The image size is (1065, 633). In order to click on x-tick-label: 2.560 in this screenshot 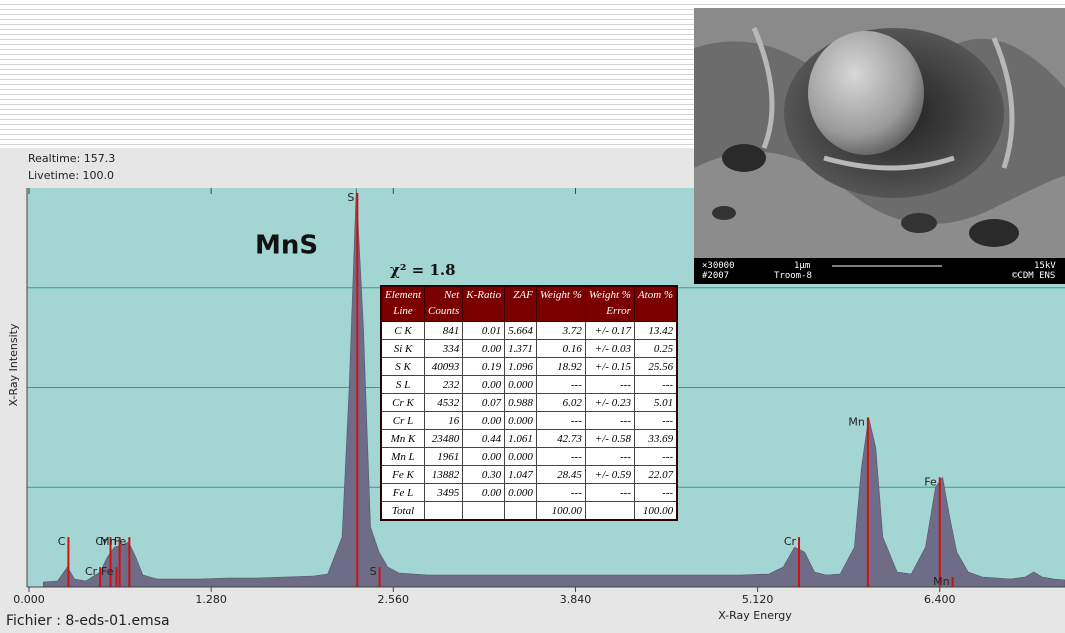, I will do `click(394, 599)`.